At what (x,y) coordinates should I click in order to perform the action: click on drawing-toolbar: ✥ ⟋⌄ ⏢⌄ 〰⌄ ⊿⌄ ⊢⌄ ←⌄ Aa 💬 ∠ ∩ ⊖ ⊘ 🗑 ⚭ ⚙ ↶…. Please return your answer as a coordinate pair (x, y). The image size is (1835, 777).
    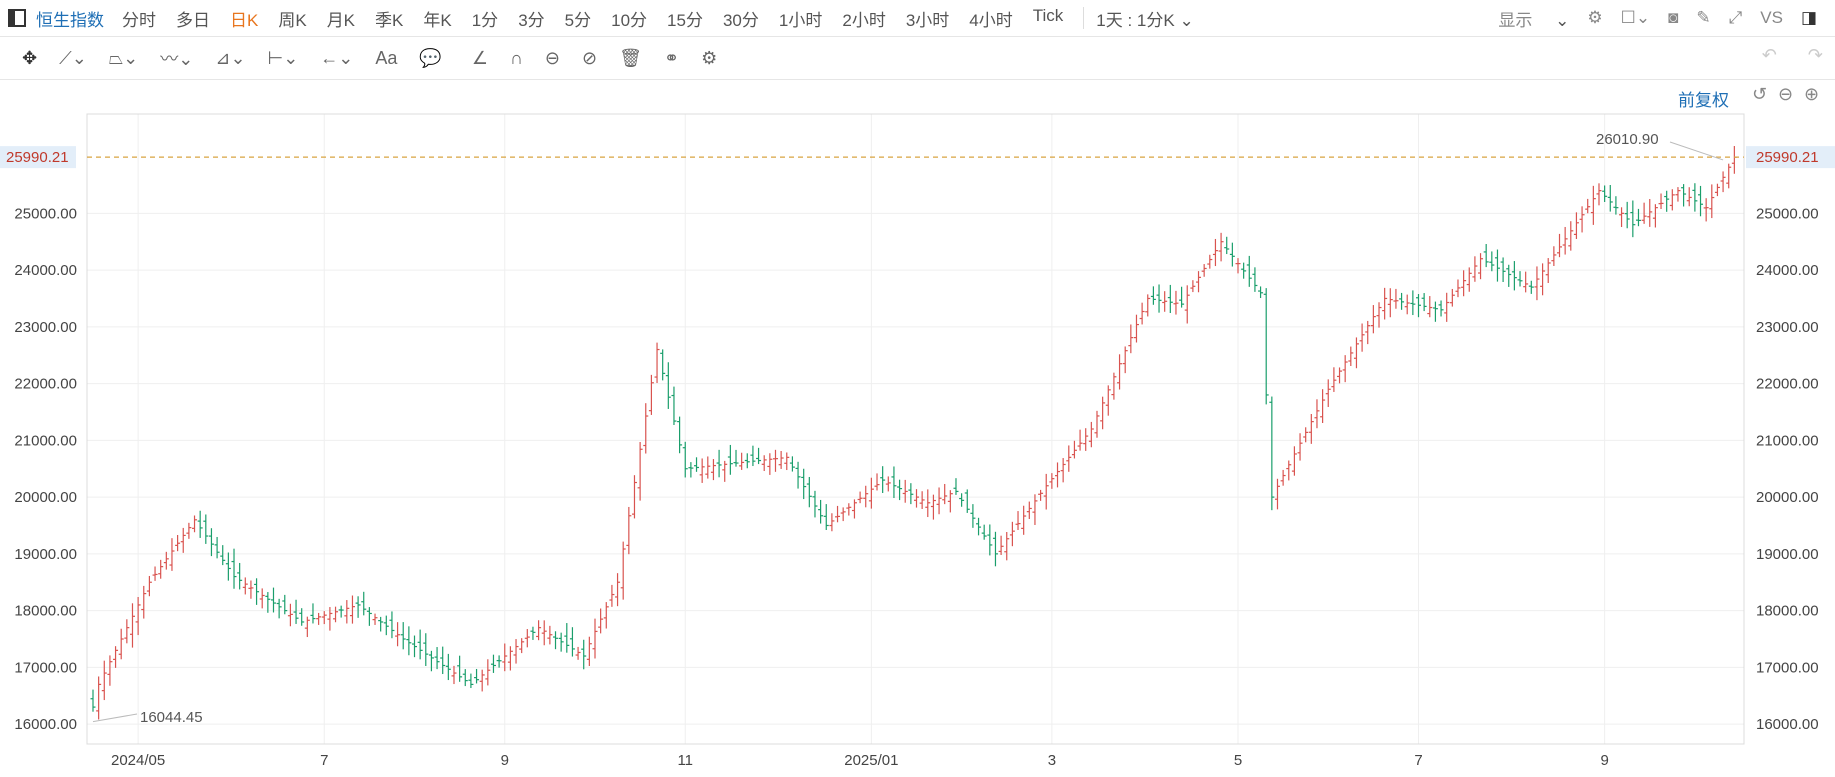
    Looking at the image, I should click on (917, 58).